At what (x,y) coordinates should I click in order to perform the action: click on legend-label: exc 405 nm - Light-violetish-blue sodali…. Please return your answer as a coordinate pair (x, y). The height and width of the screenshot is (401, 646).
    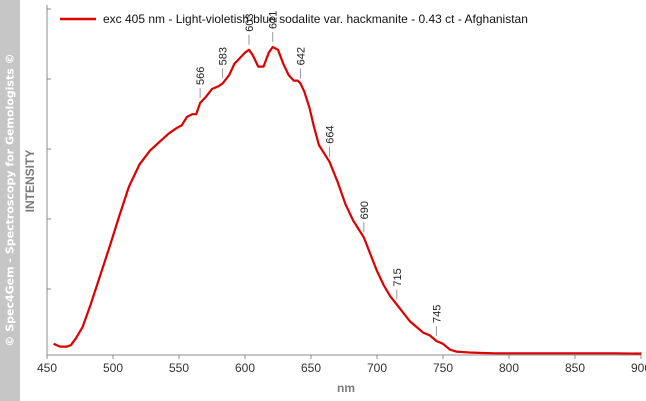
    Looking at the image, I should click on (315, 19).